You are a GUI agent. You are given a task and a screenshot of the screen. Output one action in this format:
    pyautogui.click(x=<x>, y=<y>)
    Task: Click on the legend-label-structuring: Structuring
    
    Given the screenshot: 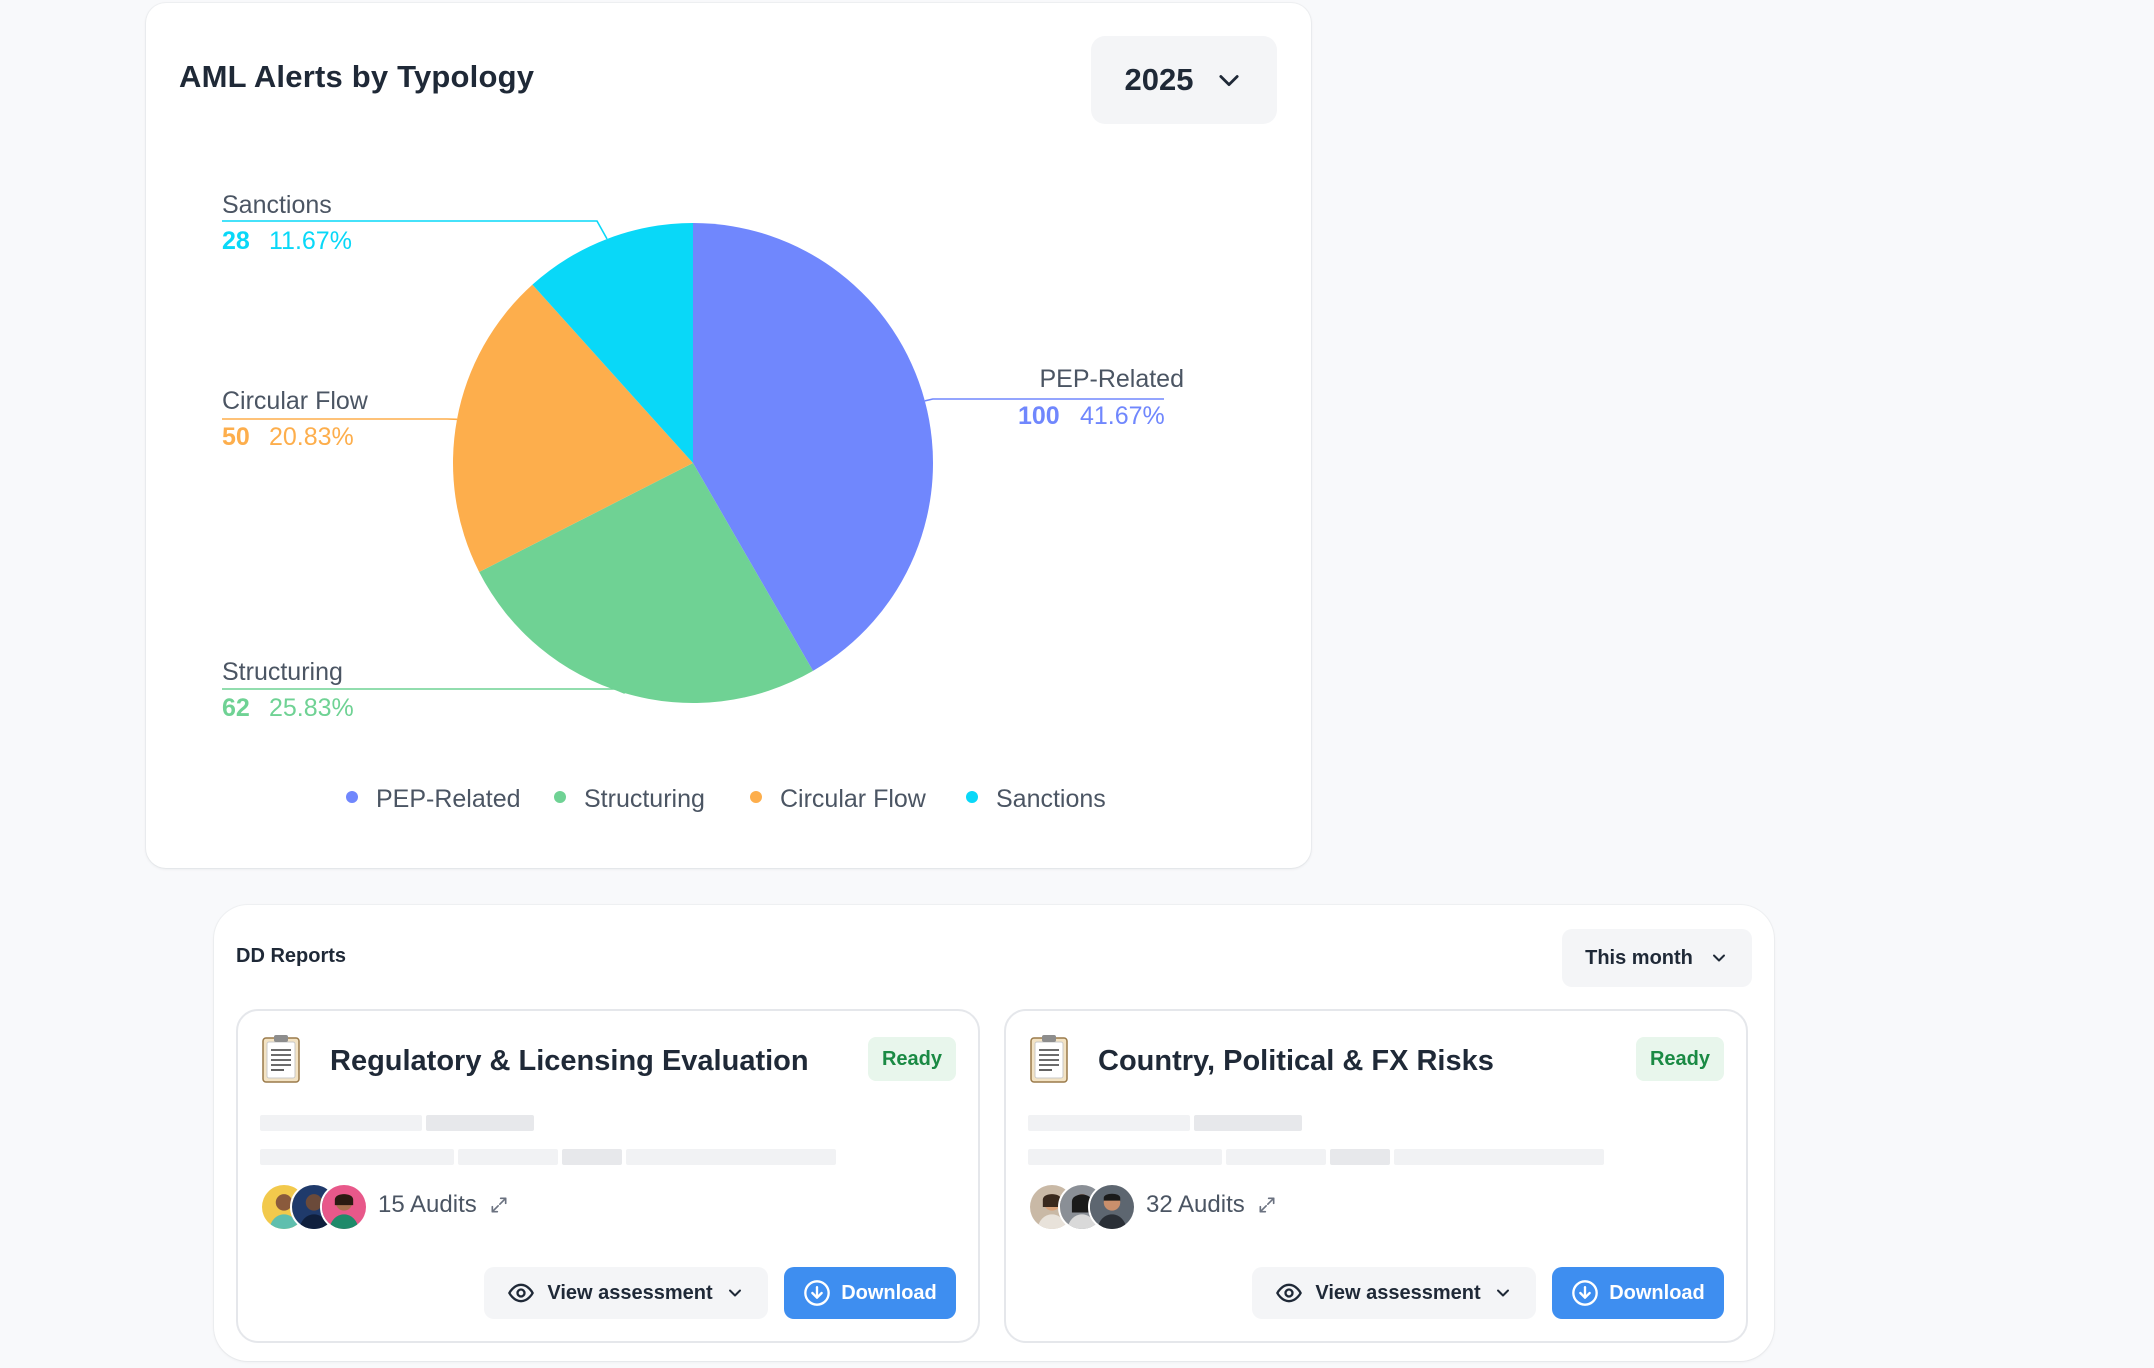 What is the action you would take?
    pyautogui.click(x=644, y=799)
    